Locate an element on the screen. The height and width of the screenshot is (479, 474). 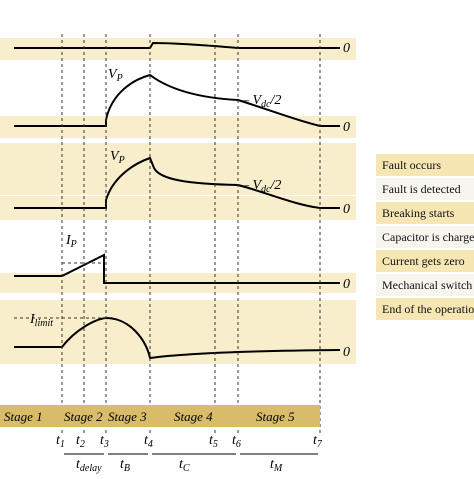
vdc-half-label-2: – Vdc/2 is located at coordinates (261, 186).